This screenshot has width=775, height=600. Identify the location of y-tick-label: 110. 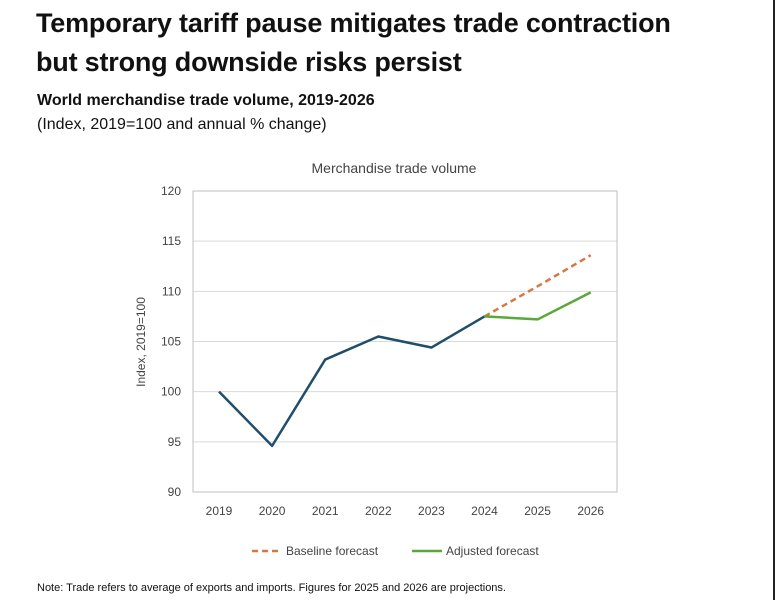
(171, 291).